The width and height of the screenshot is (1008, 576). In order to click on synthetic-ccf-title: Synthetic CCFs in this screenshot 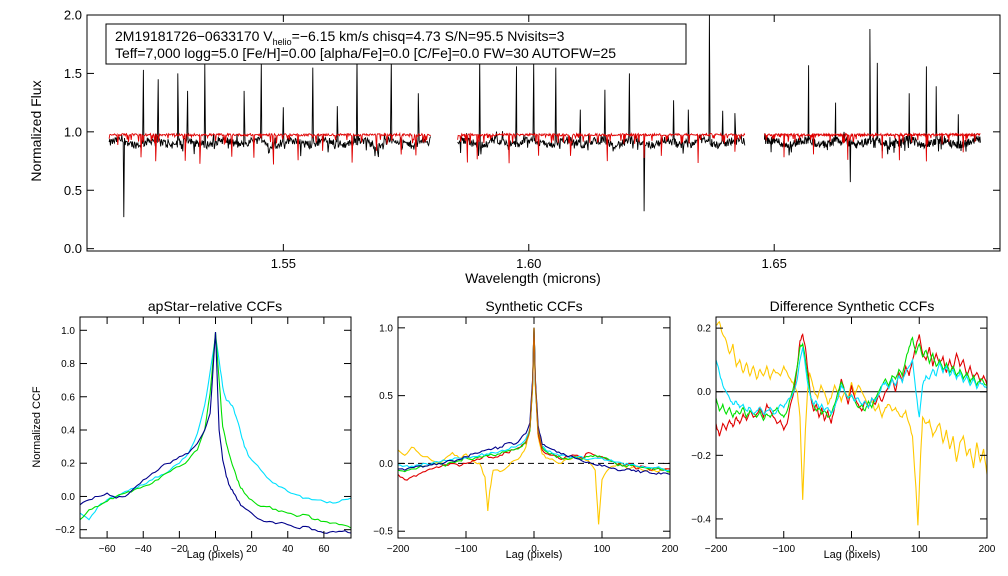, I will do `click(533, 306)`.